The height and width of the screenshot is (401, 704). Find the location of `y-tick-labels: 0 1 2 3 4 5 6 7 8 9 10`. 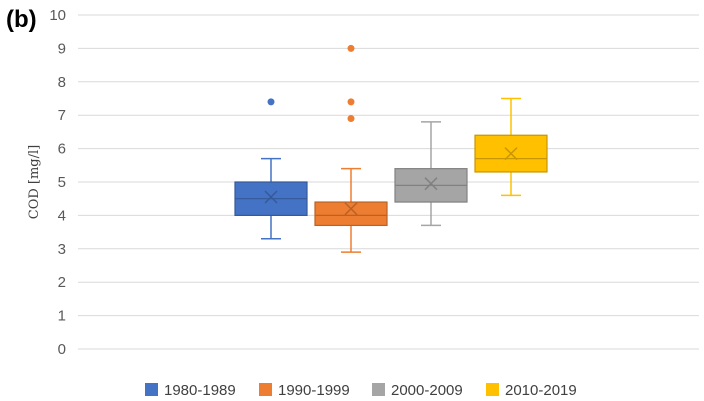

y-tick-labels: 0 1 2 3 4 5 6 7 8 9 10 is located at coordinates (57, 182).